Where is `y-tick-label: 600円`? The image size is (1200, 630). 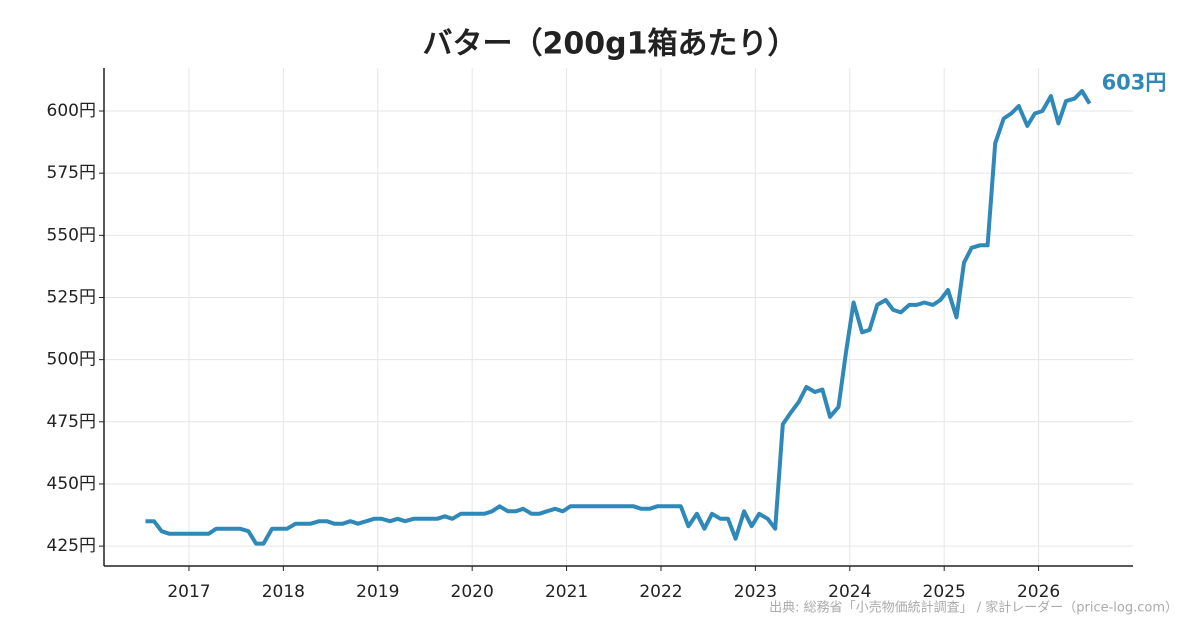 y-tick-label: 600円 is located at coordinates (71, 111).